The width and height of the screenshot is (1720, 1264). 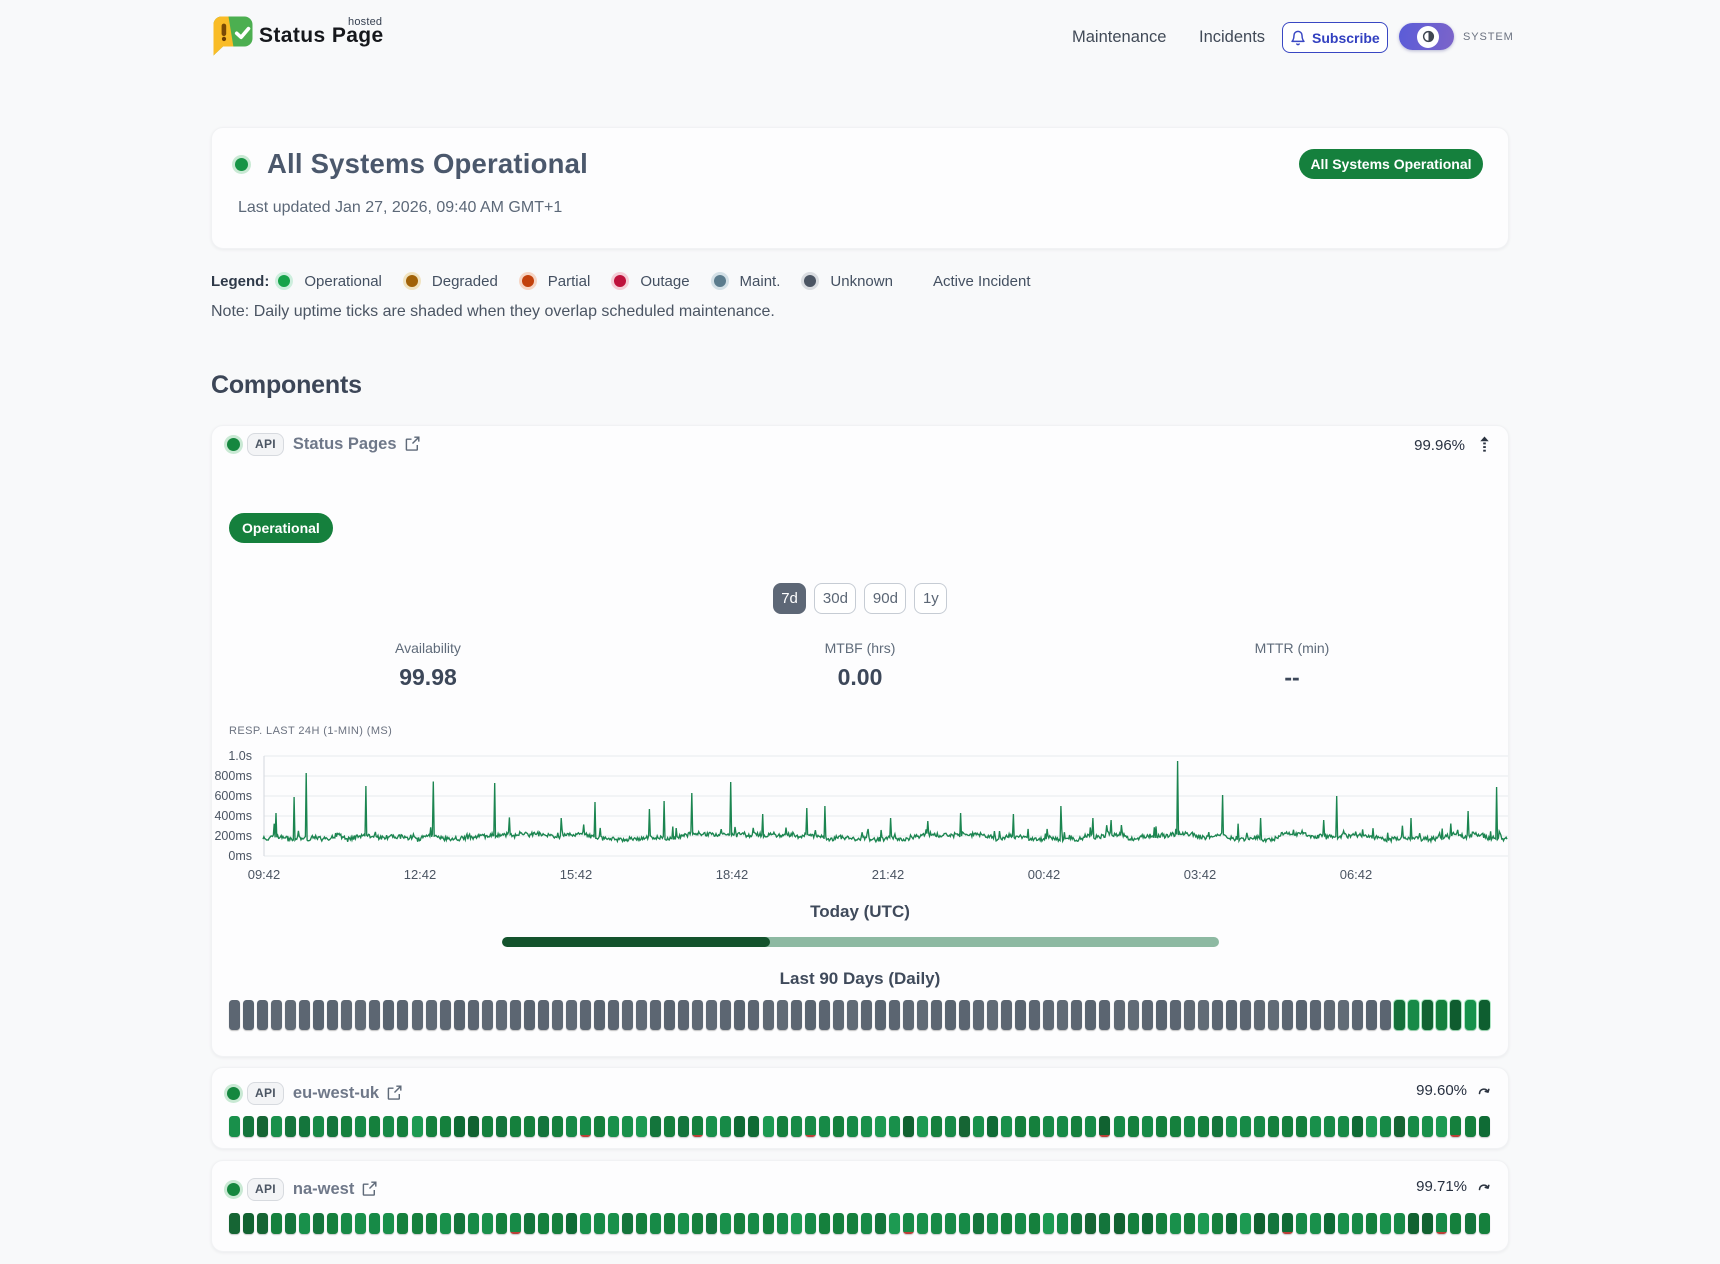 What do you see at coordinates (1356, 874) in the screenshot?
I see `svg-text: 06:42` at bounding box center [1356, 874].